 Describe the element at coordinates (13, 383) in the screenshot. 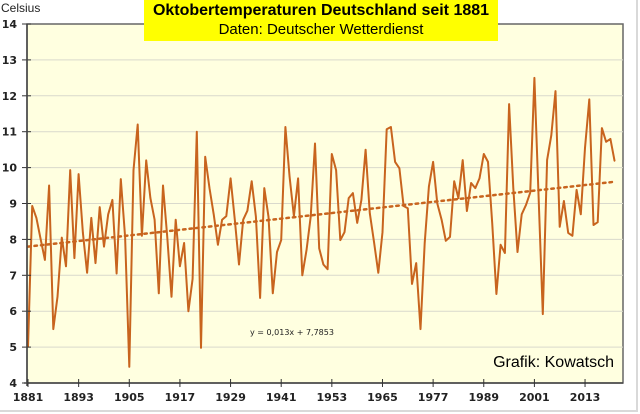

I see `y-tick-label: 4` at that location.